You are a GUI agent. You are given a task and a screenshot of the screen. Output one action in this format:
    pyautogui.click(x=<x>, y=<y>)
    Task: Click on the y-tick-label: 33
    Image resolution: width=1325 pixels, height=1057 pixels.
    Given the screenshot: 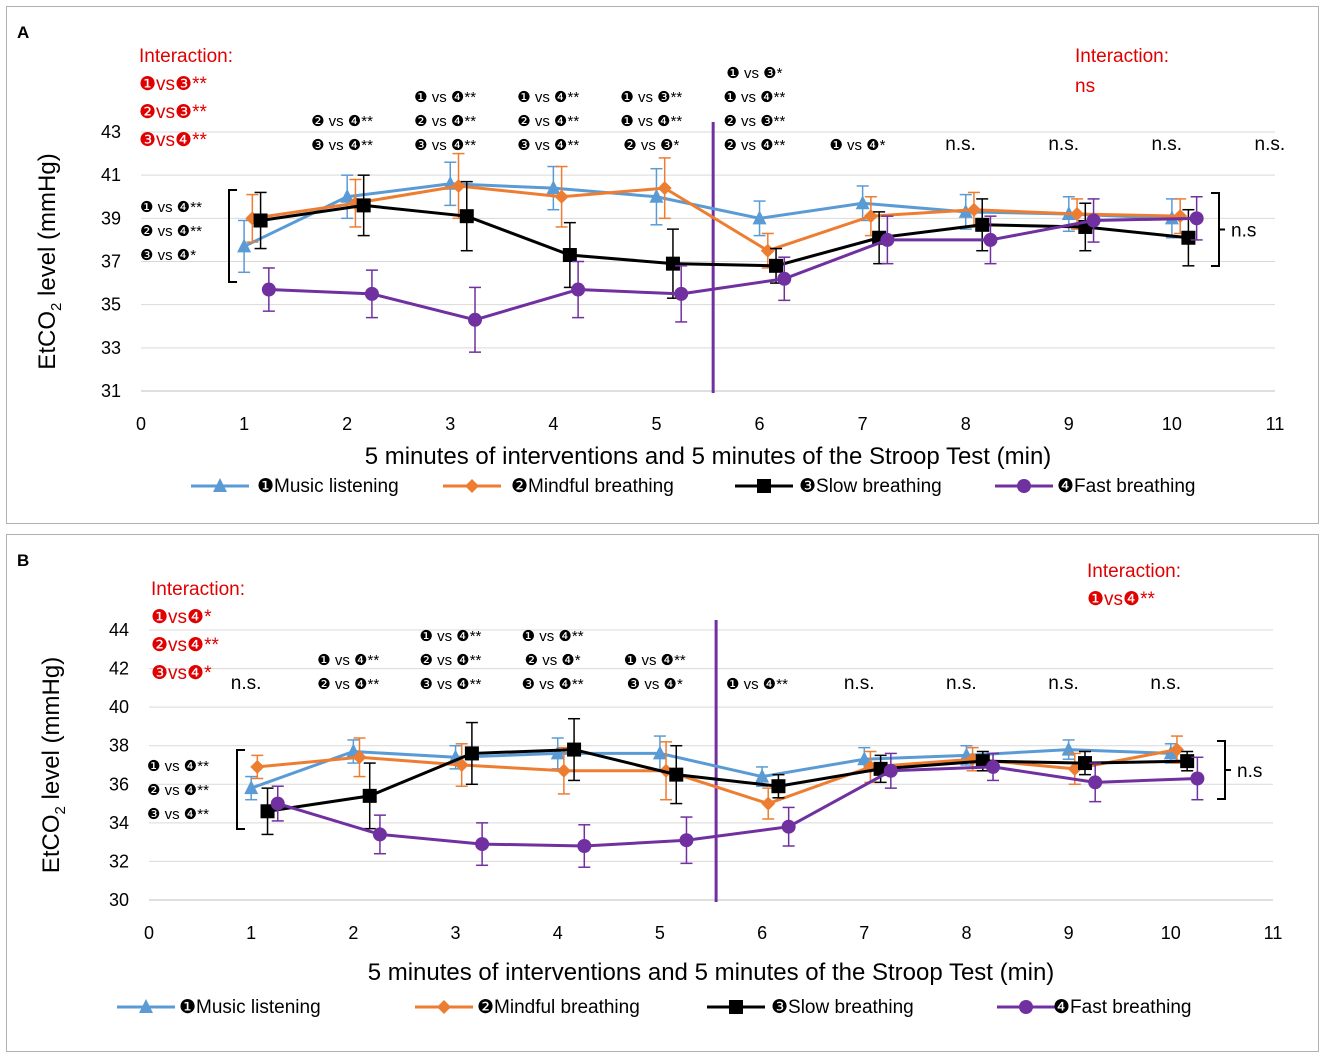 What is the action you would take?
    pyautogui.click(x=111, y=348)
    